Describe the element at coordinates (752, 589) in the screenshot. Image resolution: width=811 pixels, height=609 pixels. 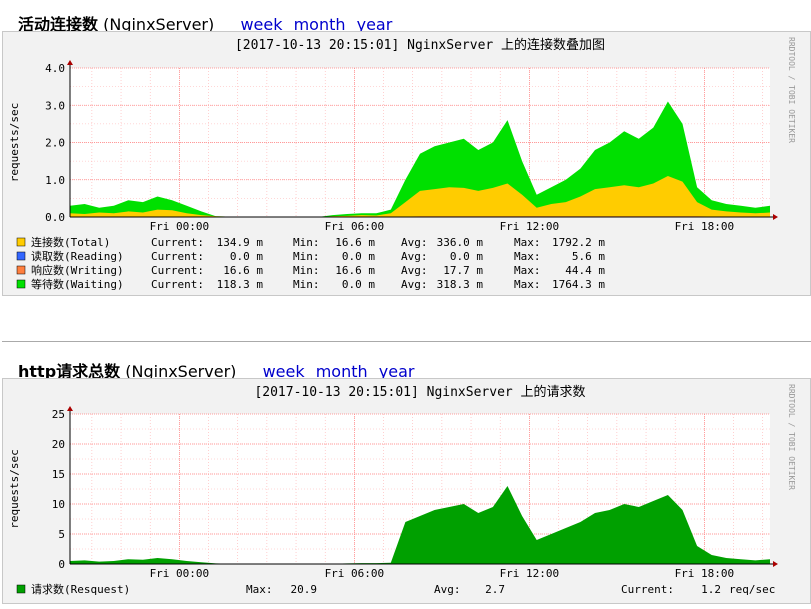
I see `legend-unit: req/sec` at that location.